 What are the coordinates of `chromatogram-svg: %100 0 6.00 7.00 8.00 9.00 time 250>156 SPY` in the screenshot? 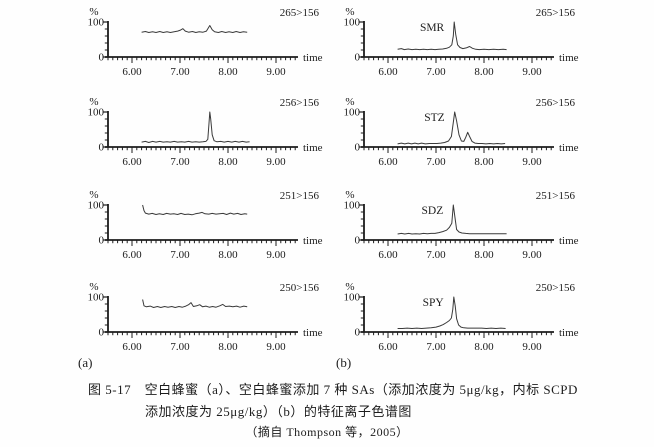 It's located at (461, 317).